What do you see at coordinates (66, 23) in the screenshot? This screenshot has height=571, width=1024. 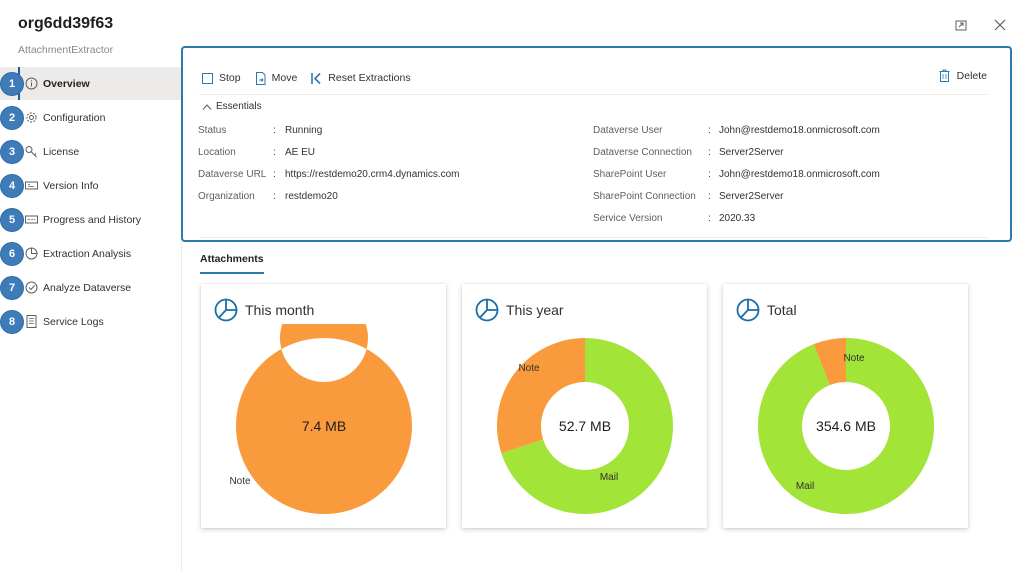 I see `page-title: org6dd39f63` at bounding box center [66, 23].